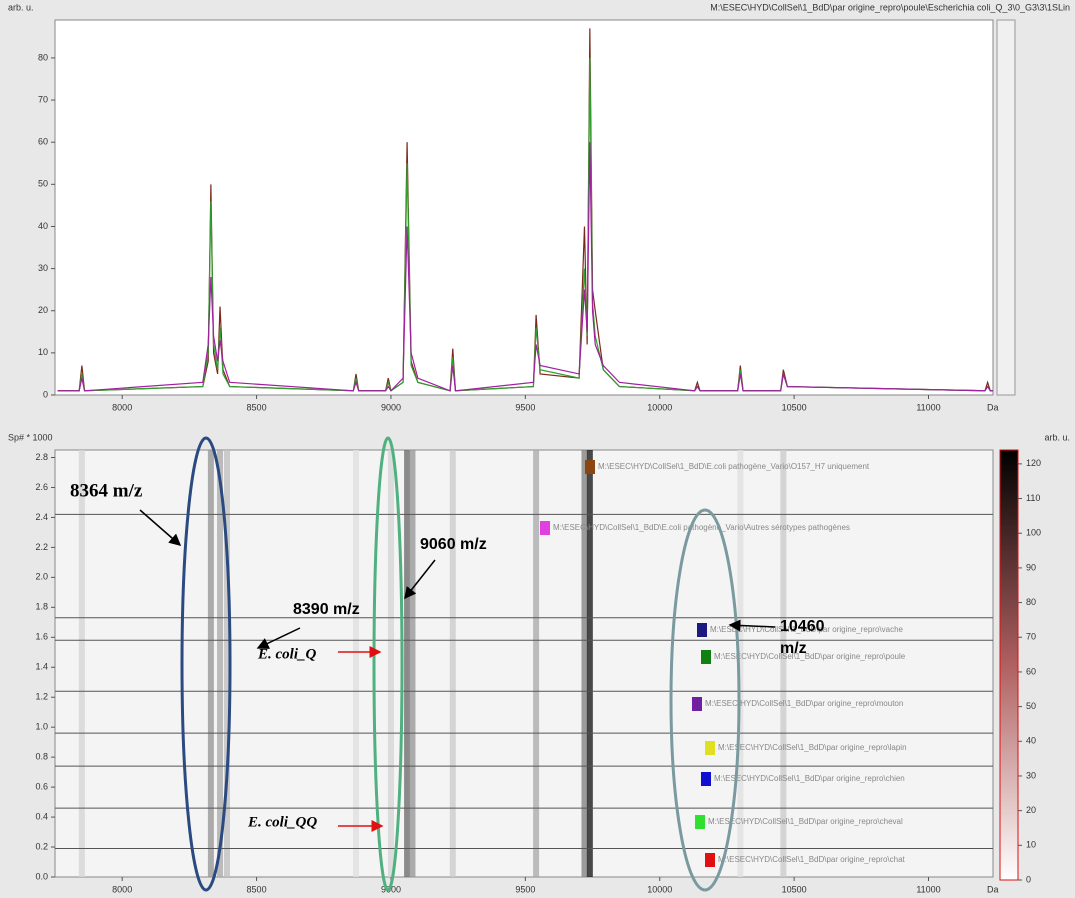 The height and width of the screenshot is (898, 1075). Describe the element at coordinates (1031, 741) in the screenshot. I see `colorbar-tick-label: 40` at that location.